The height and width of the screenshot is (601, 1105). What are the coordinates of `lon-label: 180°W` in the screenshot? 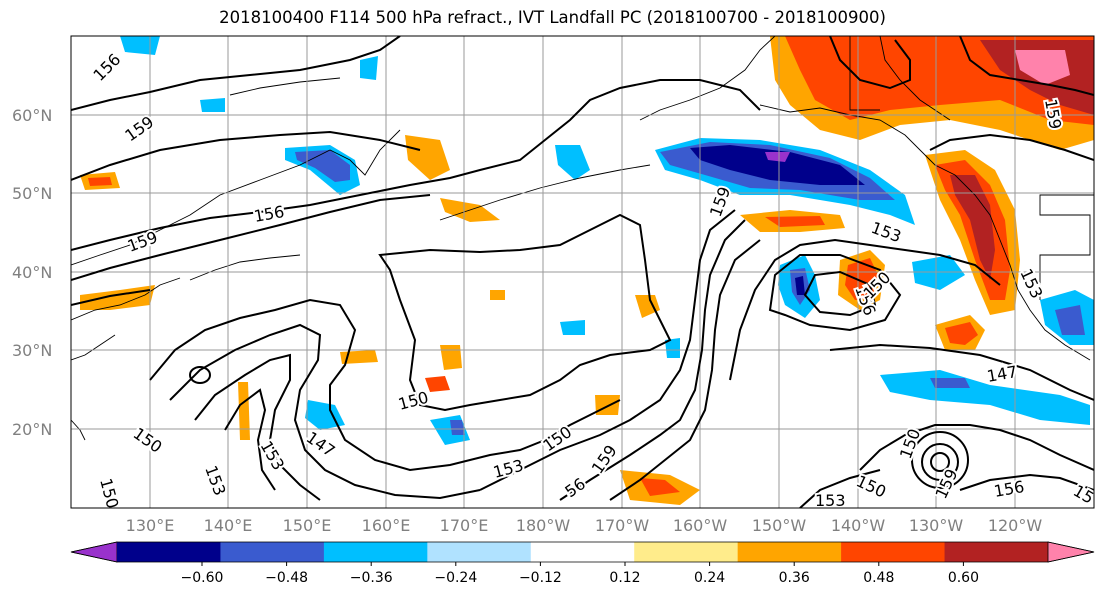 It's located at (543, 525).